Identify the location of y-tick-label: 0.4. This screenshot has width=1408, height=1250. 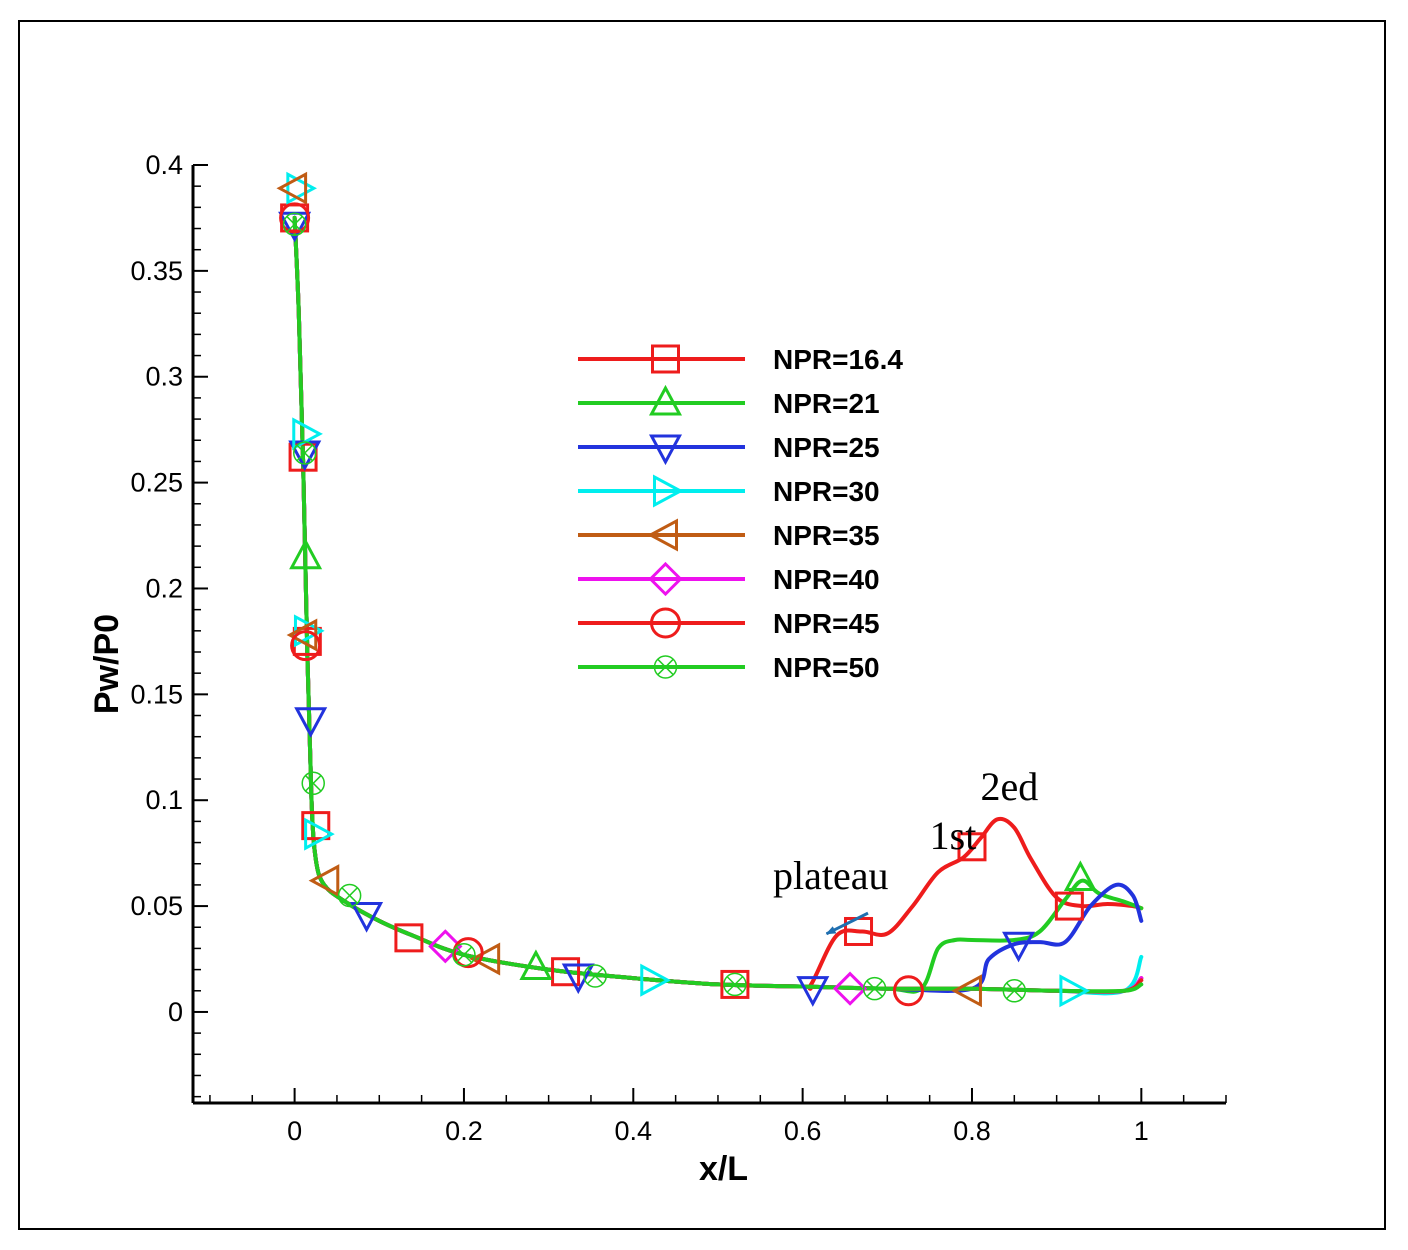
(164, 165).